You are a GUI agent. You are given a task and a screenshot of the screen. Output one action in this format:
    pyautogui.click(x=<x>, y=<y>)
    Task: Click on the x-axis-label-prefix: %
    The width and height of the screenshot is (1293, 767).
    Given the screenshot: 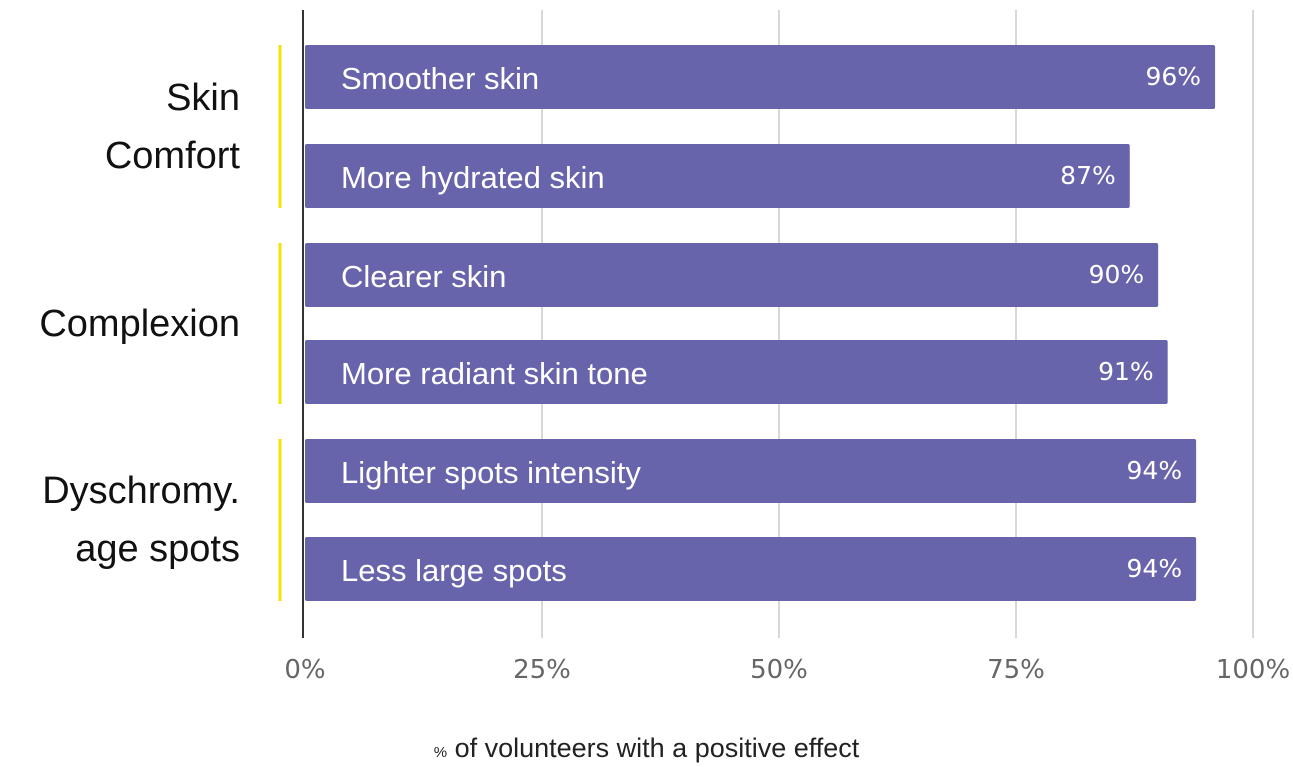 What is the action you would take?
    pyautogui.click(x=440, y=752)
    